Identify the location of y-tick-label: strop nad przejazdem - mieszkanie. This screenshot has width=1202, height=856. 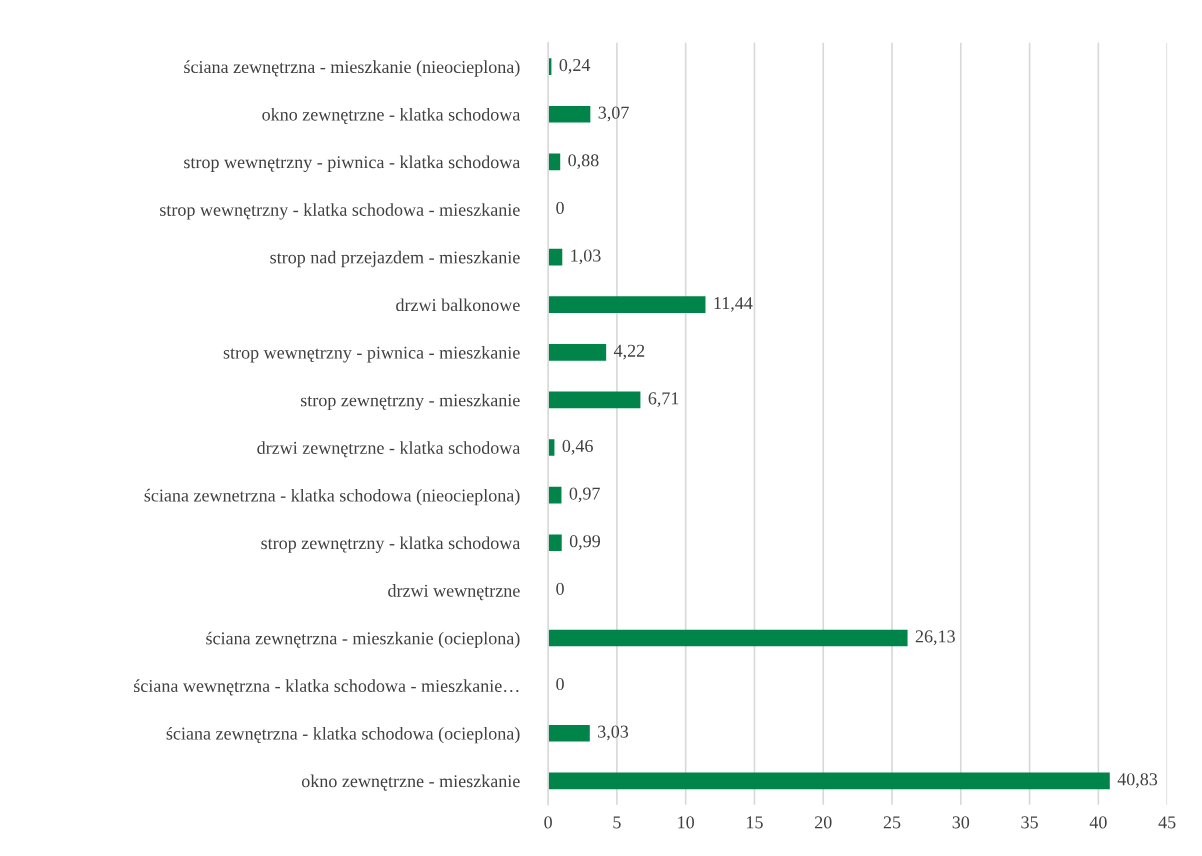
(395, 259).